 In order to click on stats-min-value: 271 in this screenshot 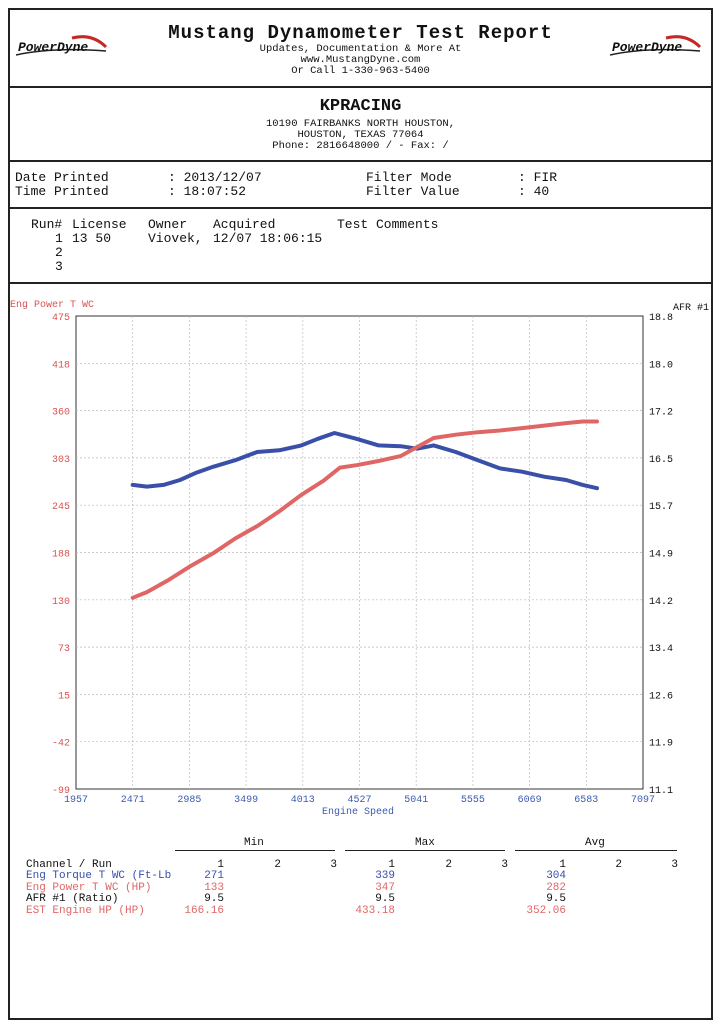, I will do `click(214, 876)`.